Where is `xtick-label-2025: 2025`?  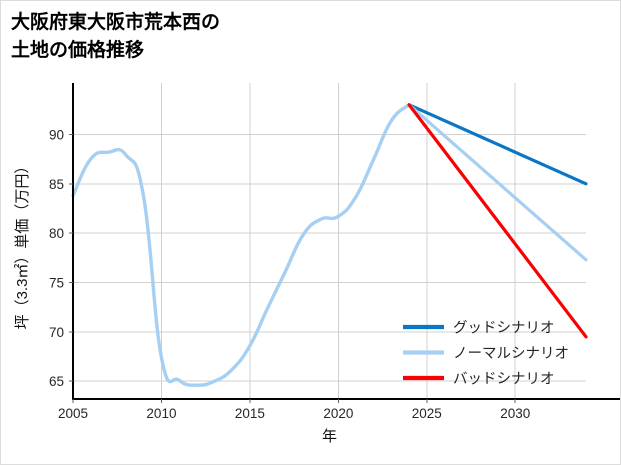
xtick-label-2025: 2025 is located at coordinates (427, 413).